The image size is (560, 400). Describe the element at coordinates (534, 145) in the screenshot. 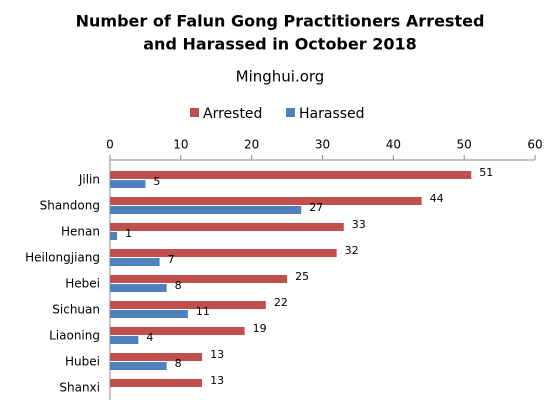

I see `x-tick-label: 60` at that location.